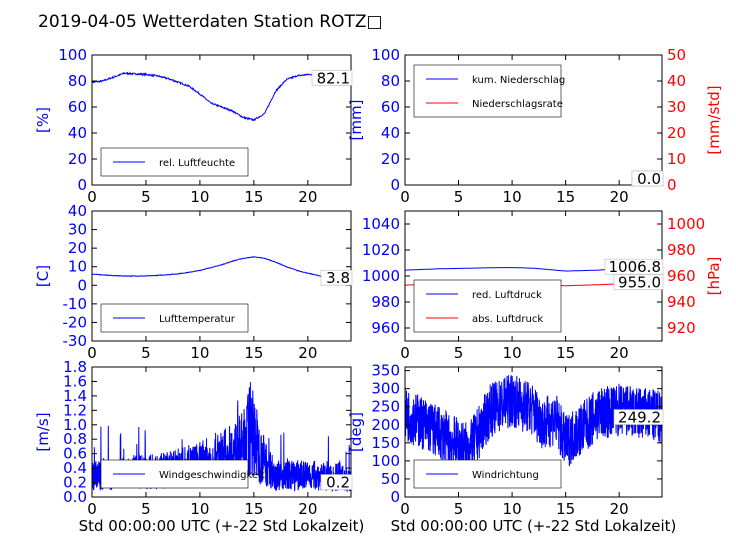 The image size is (736, 552). What do you see at coordinates (385, 425) in the screenshot?
I see `y-tick-label: 200` at bounding box center [385, 425].